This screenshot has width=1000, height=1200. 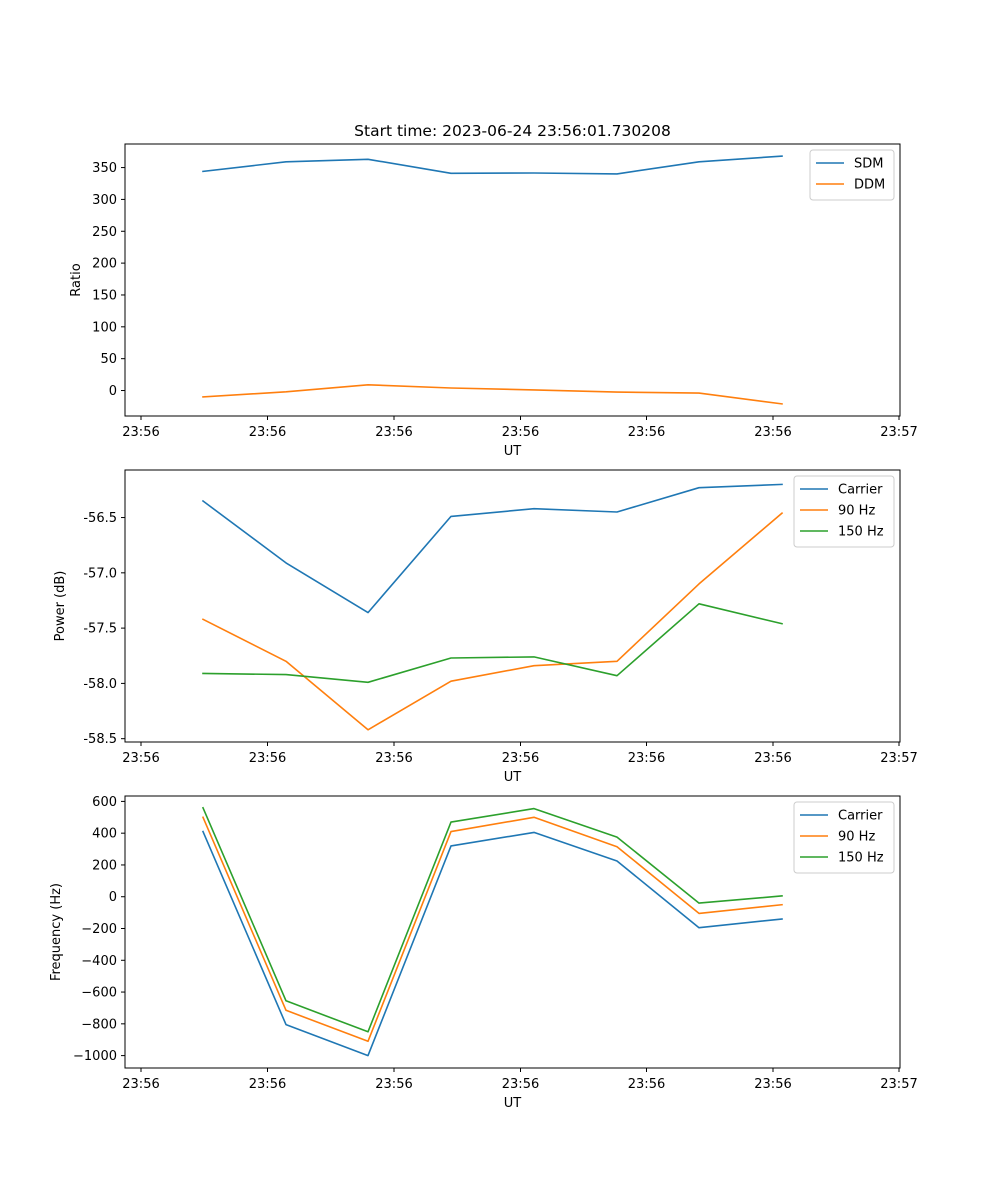 What do you see at coordinates (104, 232) in the screenshot?
I see `y-tick-label: 250` at bounding box center [104, 232].